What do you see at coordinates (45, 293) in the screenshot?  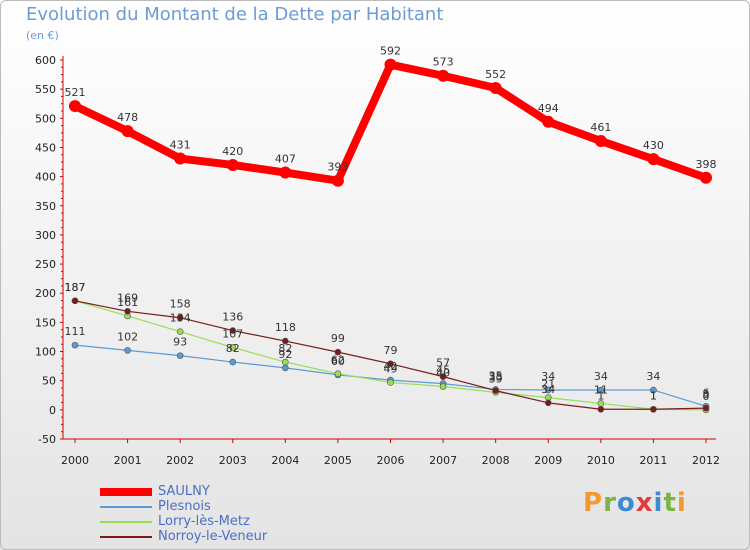 I see `y-tick-label: 200` at bounding box center [45, 293].